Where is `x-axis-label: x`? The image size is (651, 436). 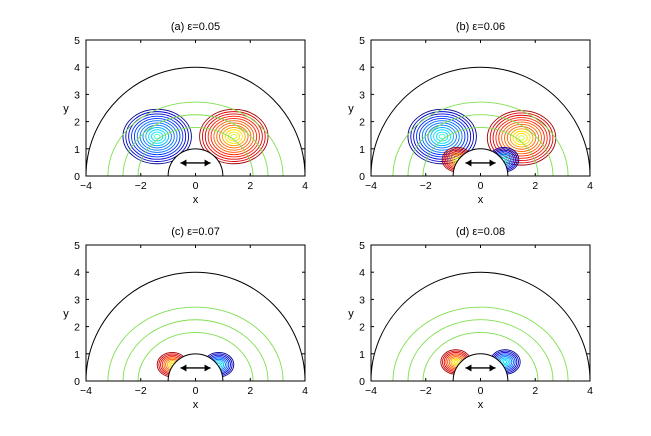
x-axis-label: x is located at coordinates (481, 200).